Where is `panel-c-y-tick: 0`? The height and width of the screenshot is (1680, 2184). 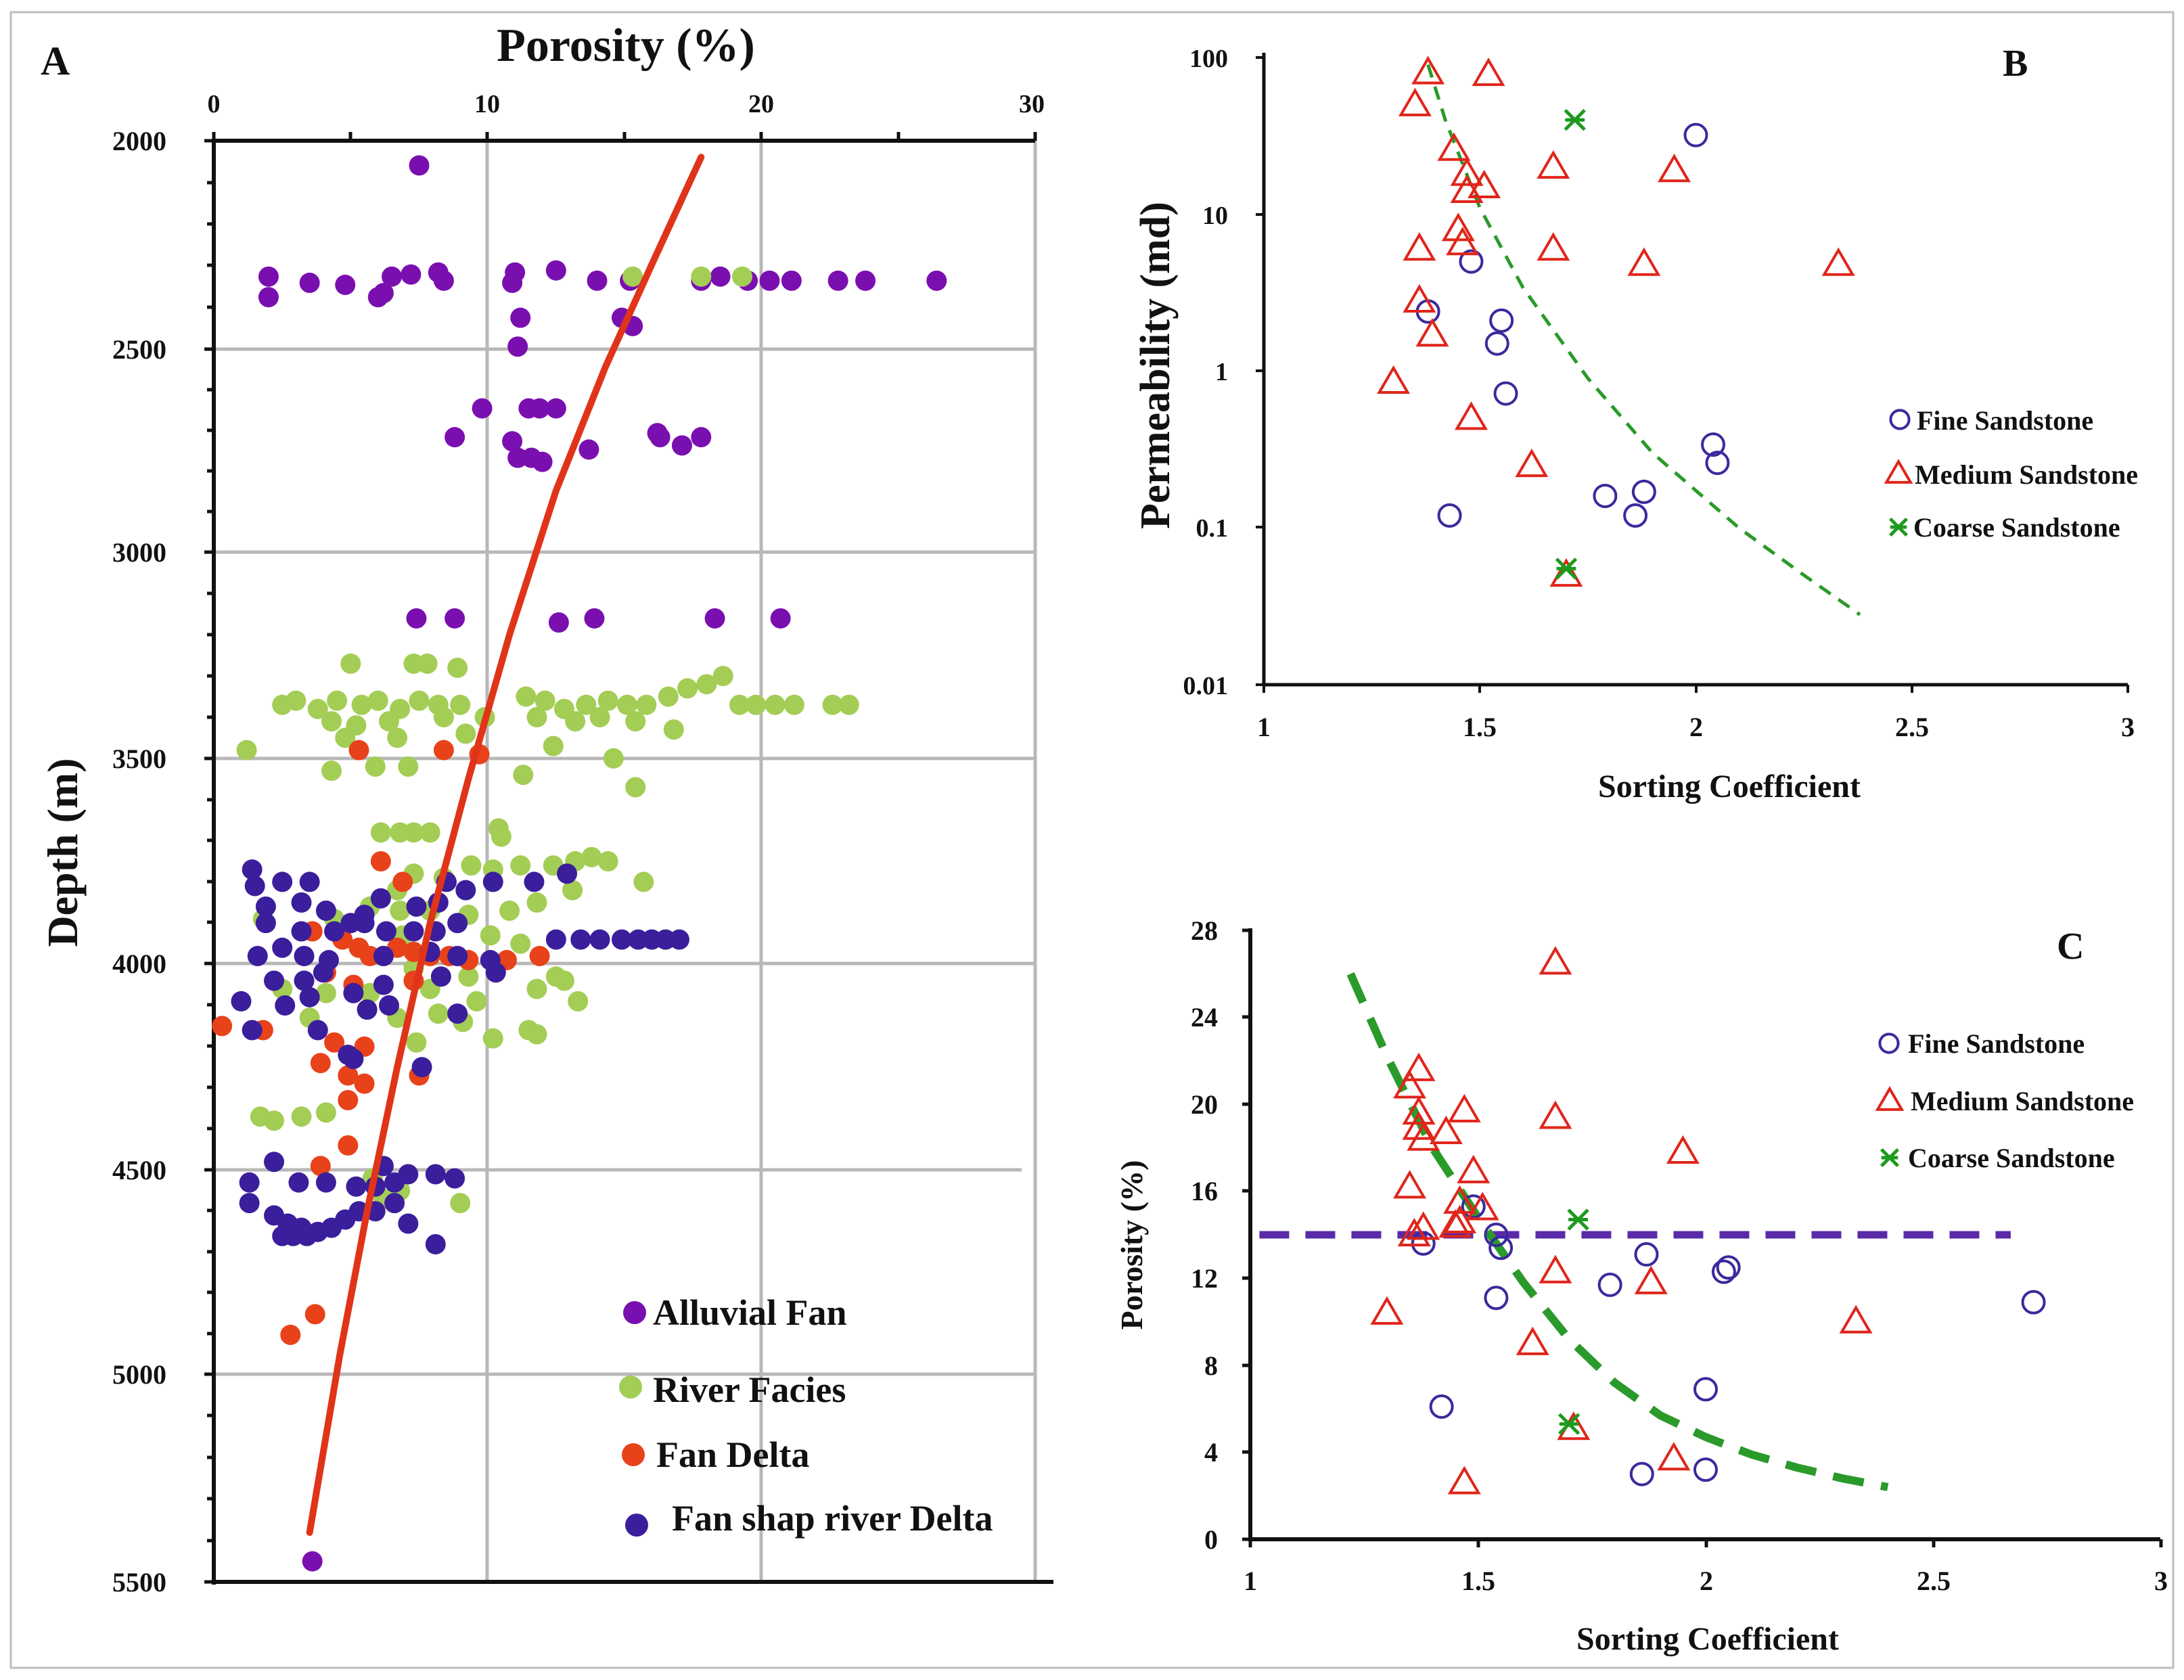
panel-c-y-tick: 0 is located at coordinates (1211, 1539).